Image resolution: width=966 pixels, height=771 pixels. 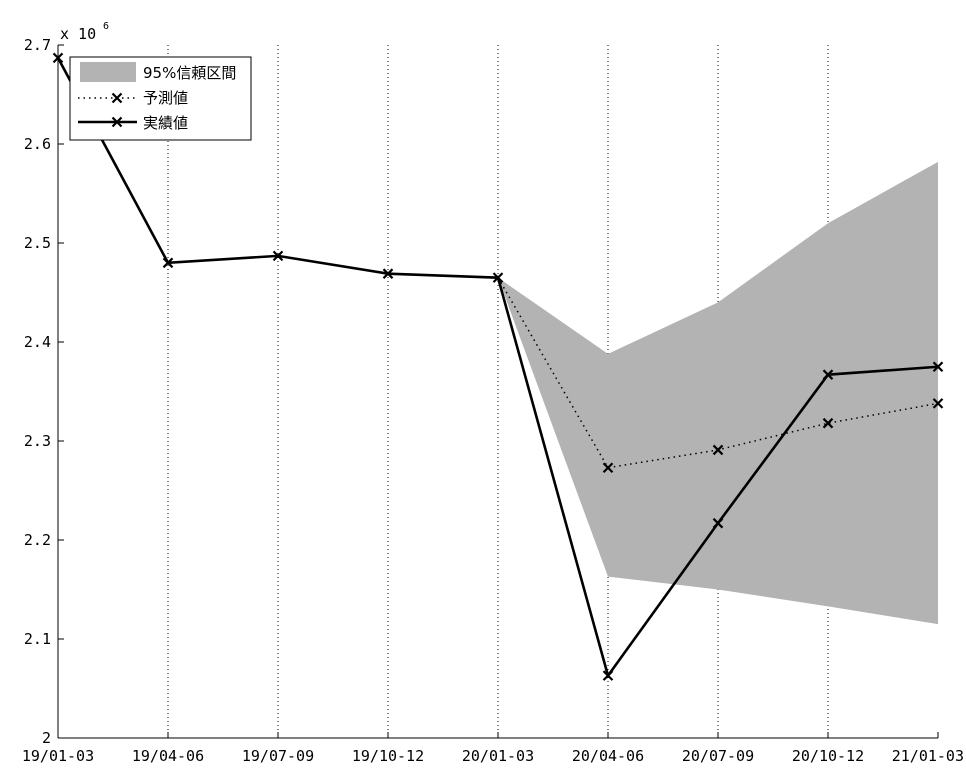 What do you see at coordinates (168, 756) in the screenshot?
I see `x-tick-label: 19/04-06` at bounding box center [168, 756].